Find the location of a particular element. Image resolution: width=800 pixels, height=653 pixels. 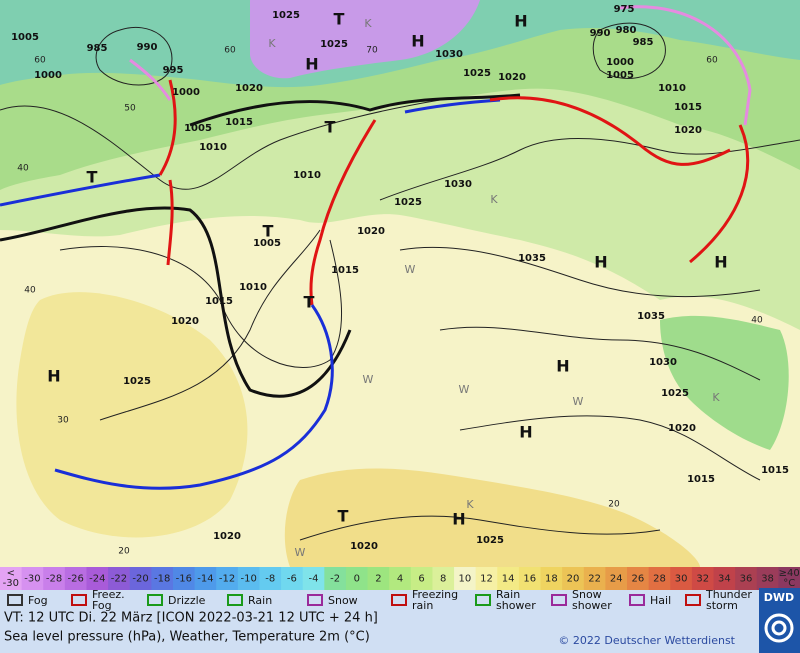

occluded-front is located at coordinates (719, 194).